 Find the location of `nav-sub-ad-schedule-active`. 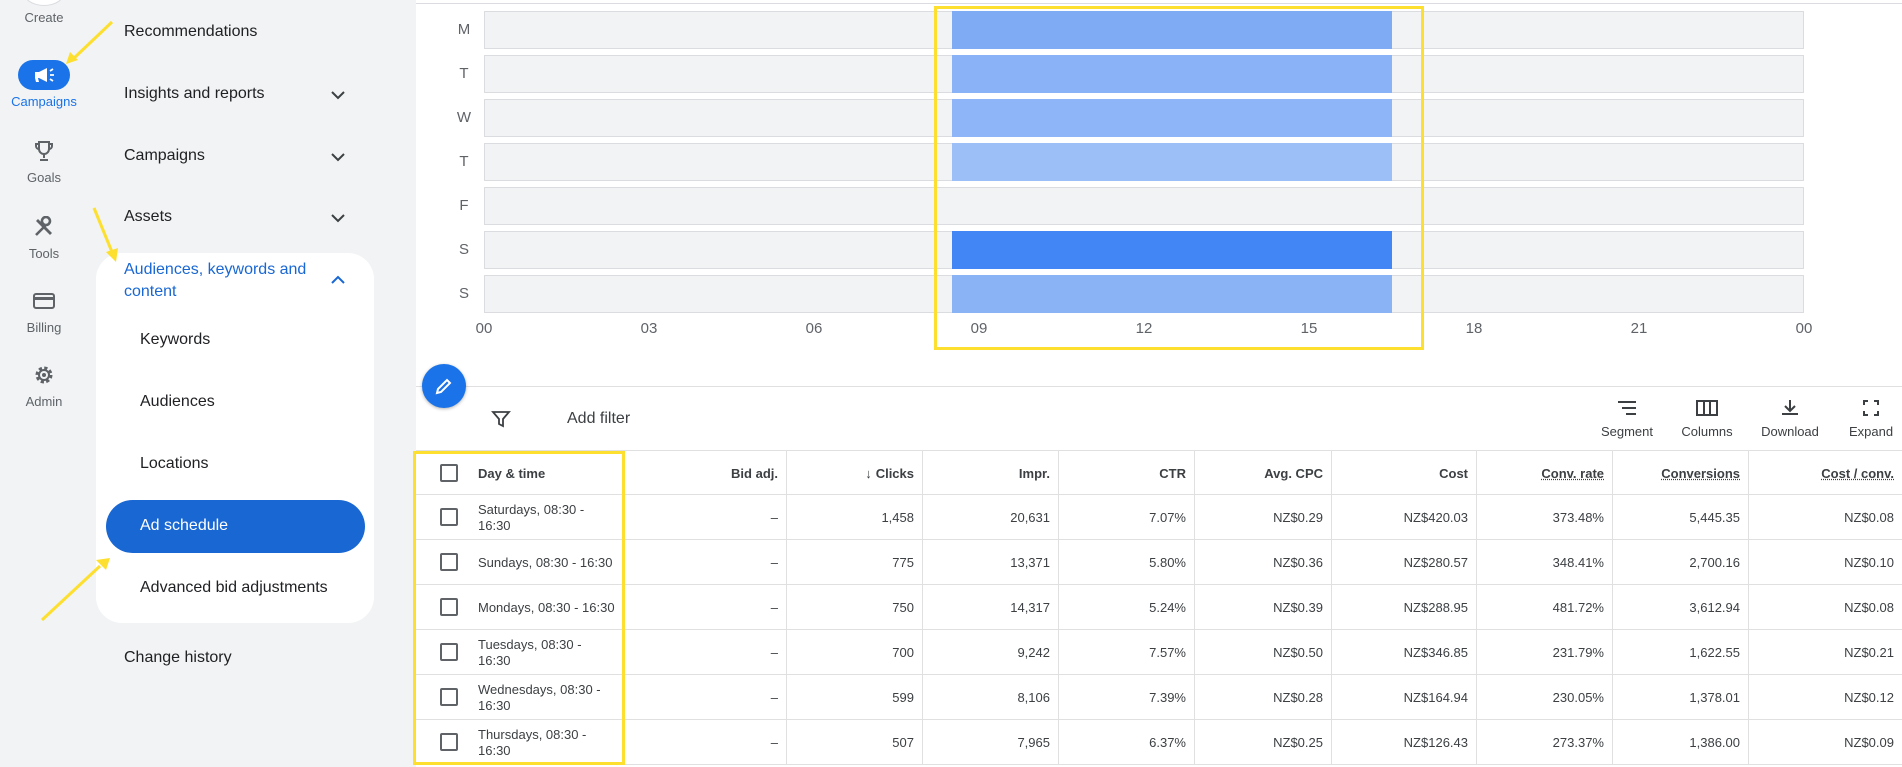

nav-sub-ad-schedule-active is located at coordinates (235, 526).